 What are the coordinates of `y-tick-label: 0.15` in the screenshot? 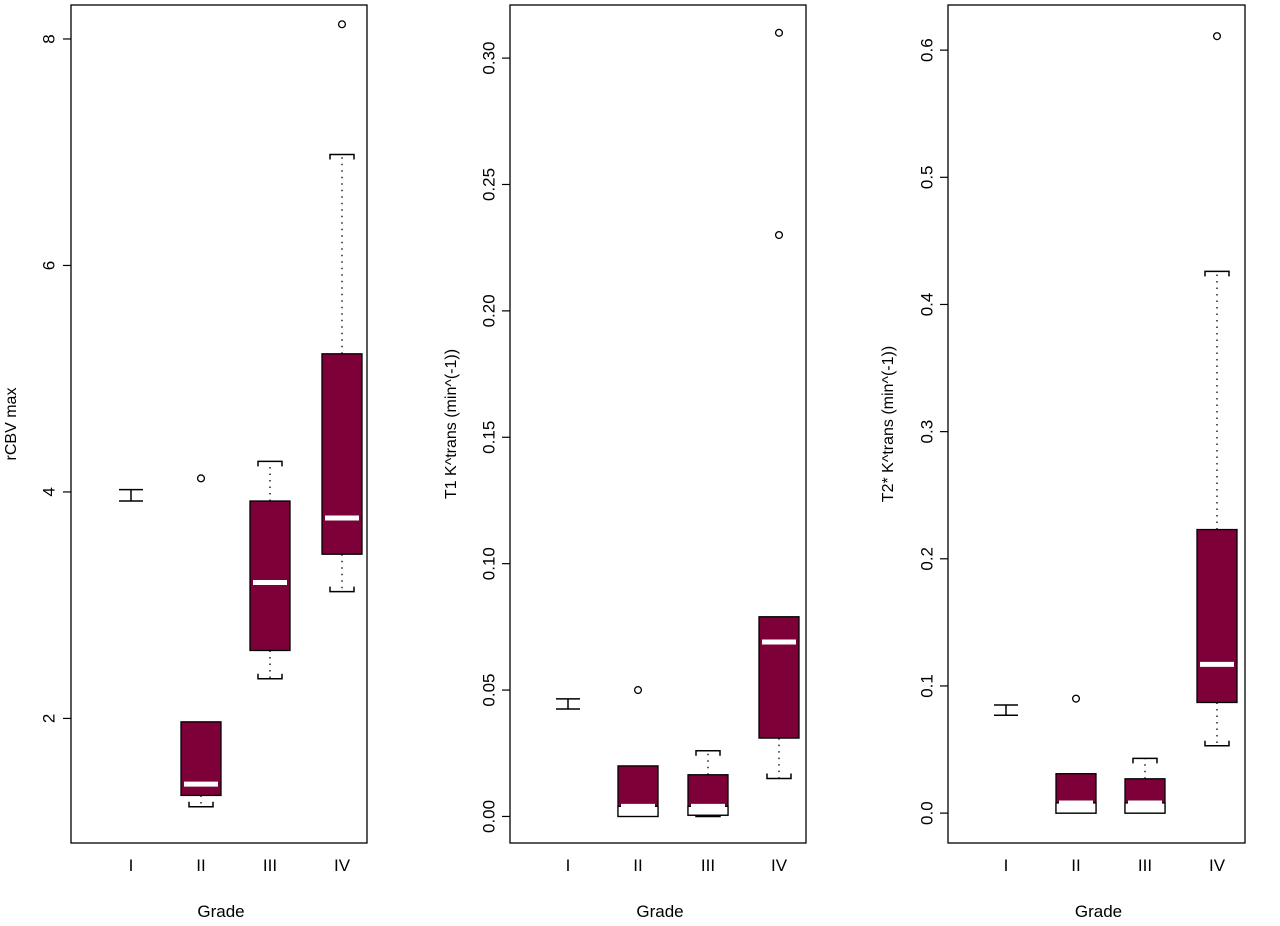 It's located at (488, 437).